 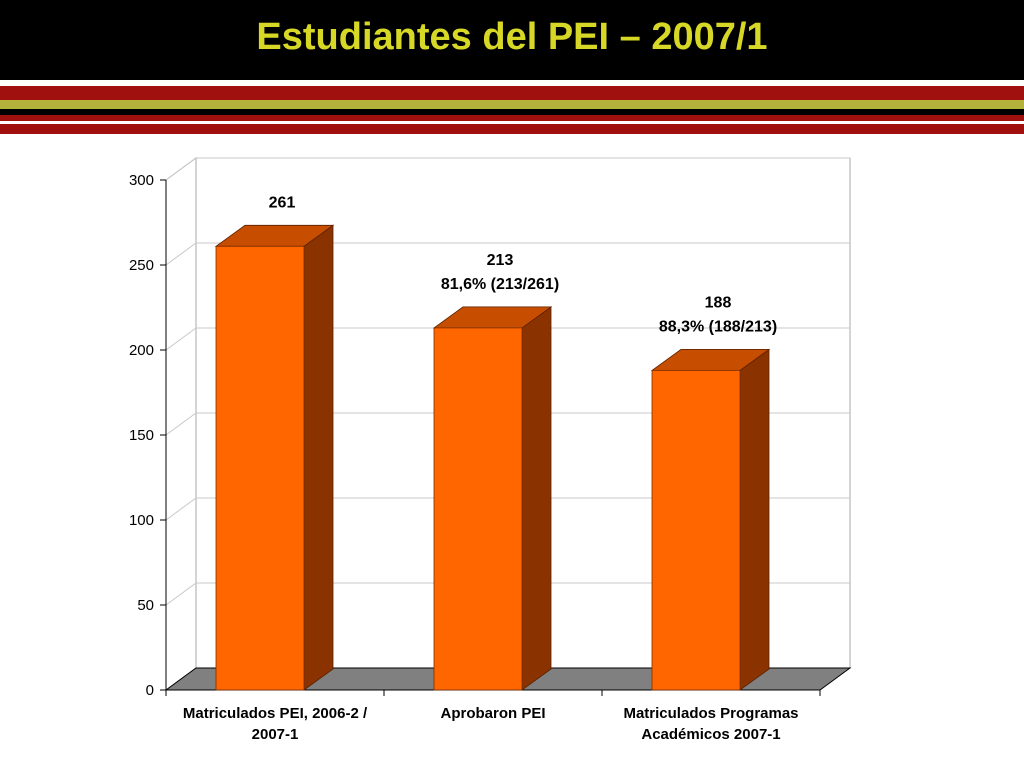 I want to click on stripe-red-top, so click(x=512, y=93).